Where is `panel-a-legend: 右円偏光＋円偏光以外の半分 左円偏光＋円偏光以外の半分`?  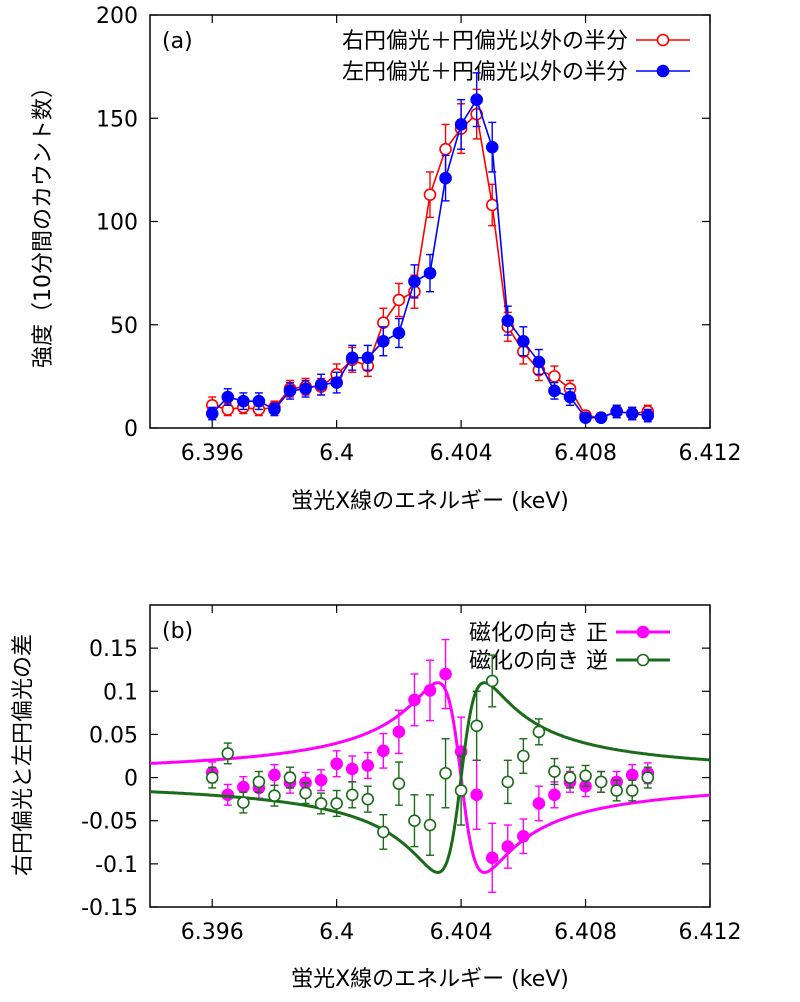 panel-a-legend: 右円偏光＋円偏光以外の半分 左円偏光＋円偏光以外の半分 is located at coordinates (516, 57).